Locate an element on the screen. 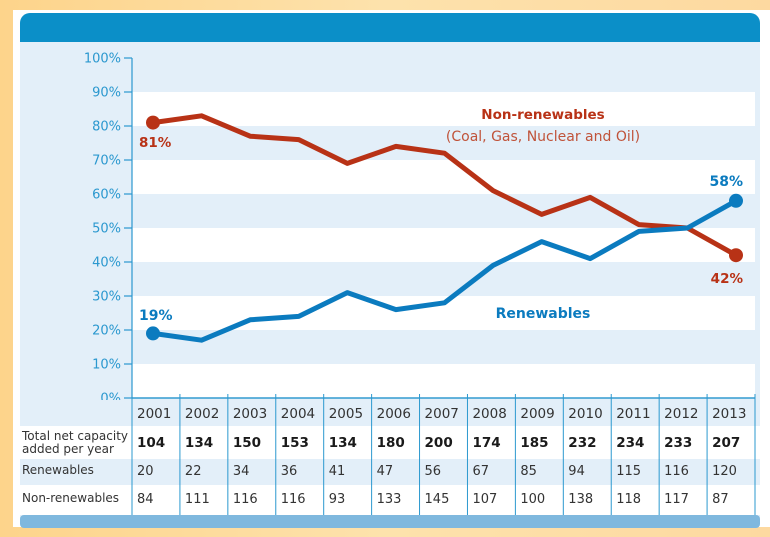  table-year-cell: 2008 is located at coordinates (489, 414).